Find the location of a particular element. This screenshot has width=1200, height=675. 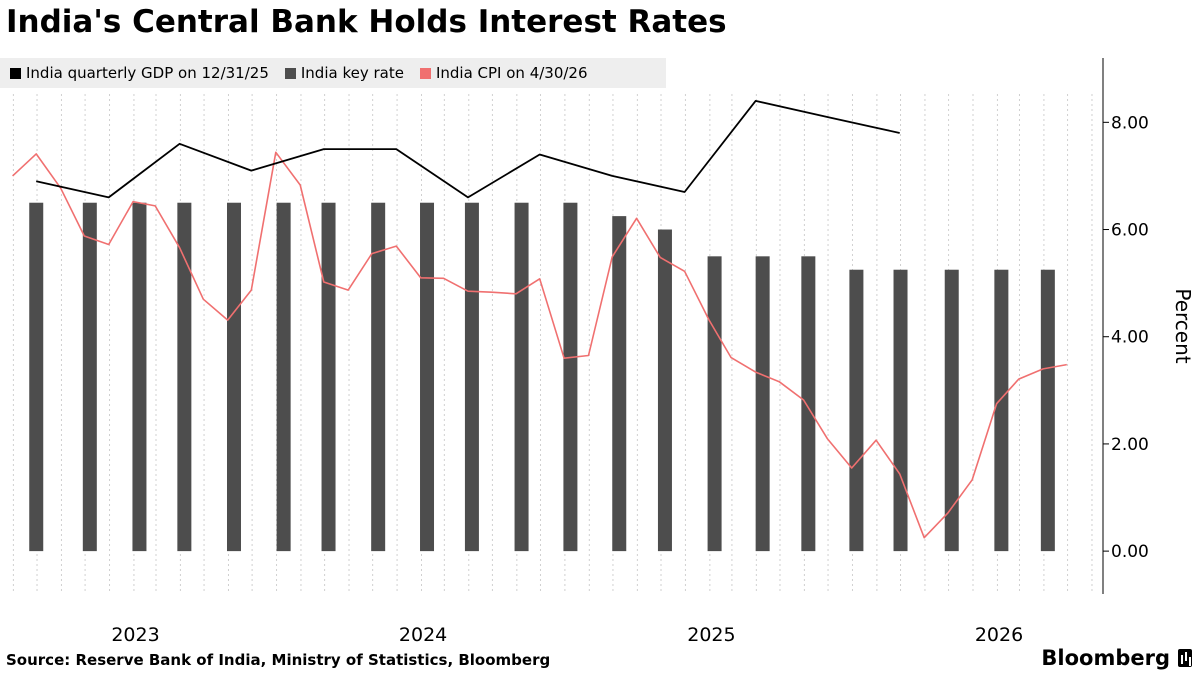

legend-item-gdp: India quarterly GDP on 12/31/25 is located at coordinates (139, 73).